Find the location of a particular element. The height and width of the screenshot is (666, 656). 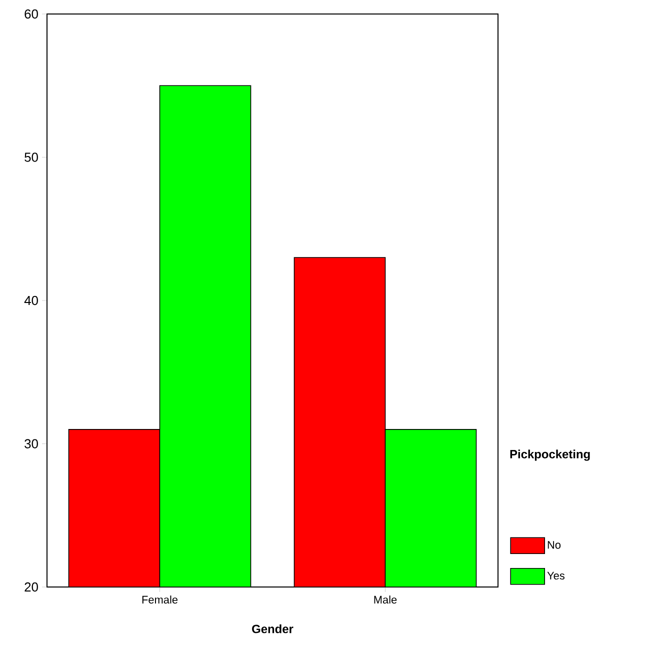

y-tick-label: 40 is located at coordinates (31, 301).